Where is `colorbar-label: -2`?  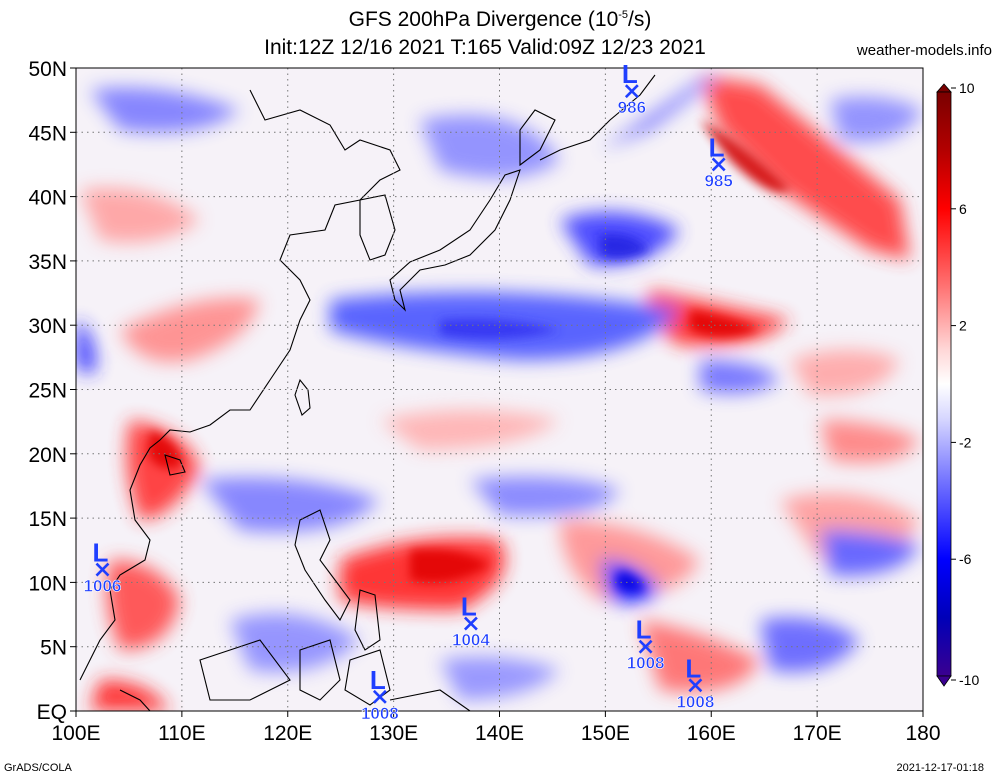 colorbar-label: -2 is located at coordinates (965, 442).